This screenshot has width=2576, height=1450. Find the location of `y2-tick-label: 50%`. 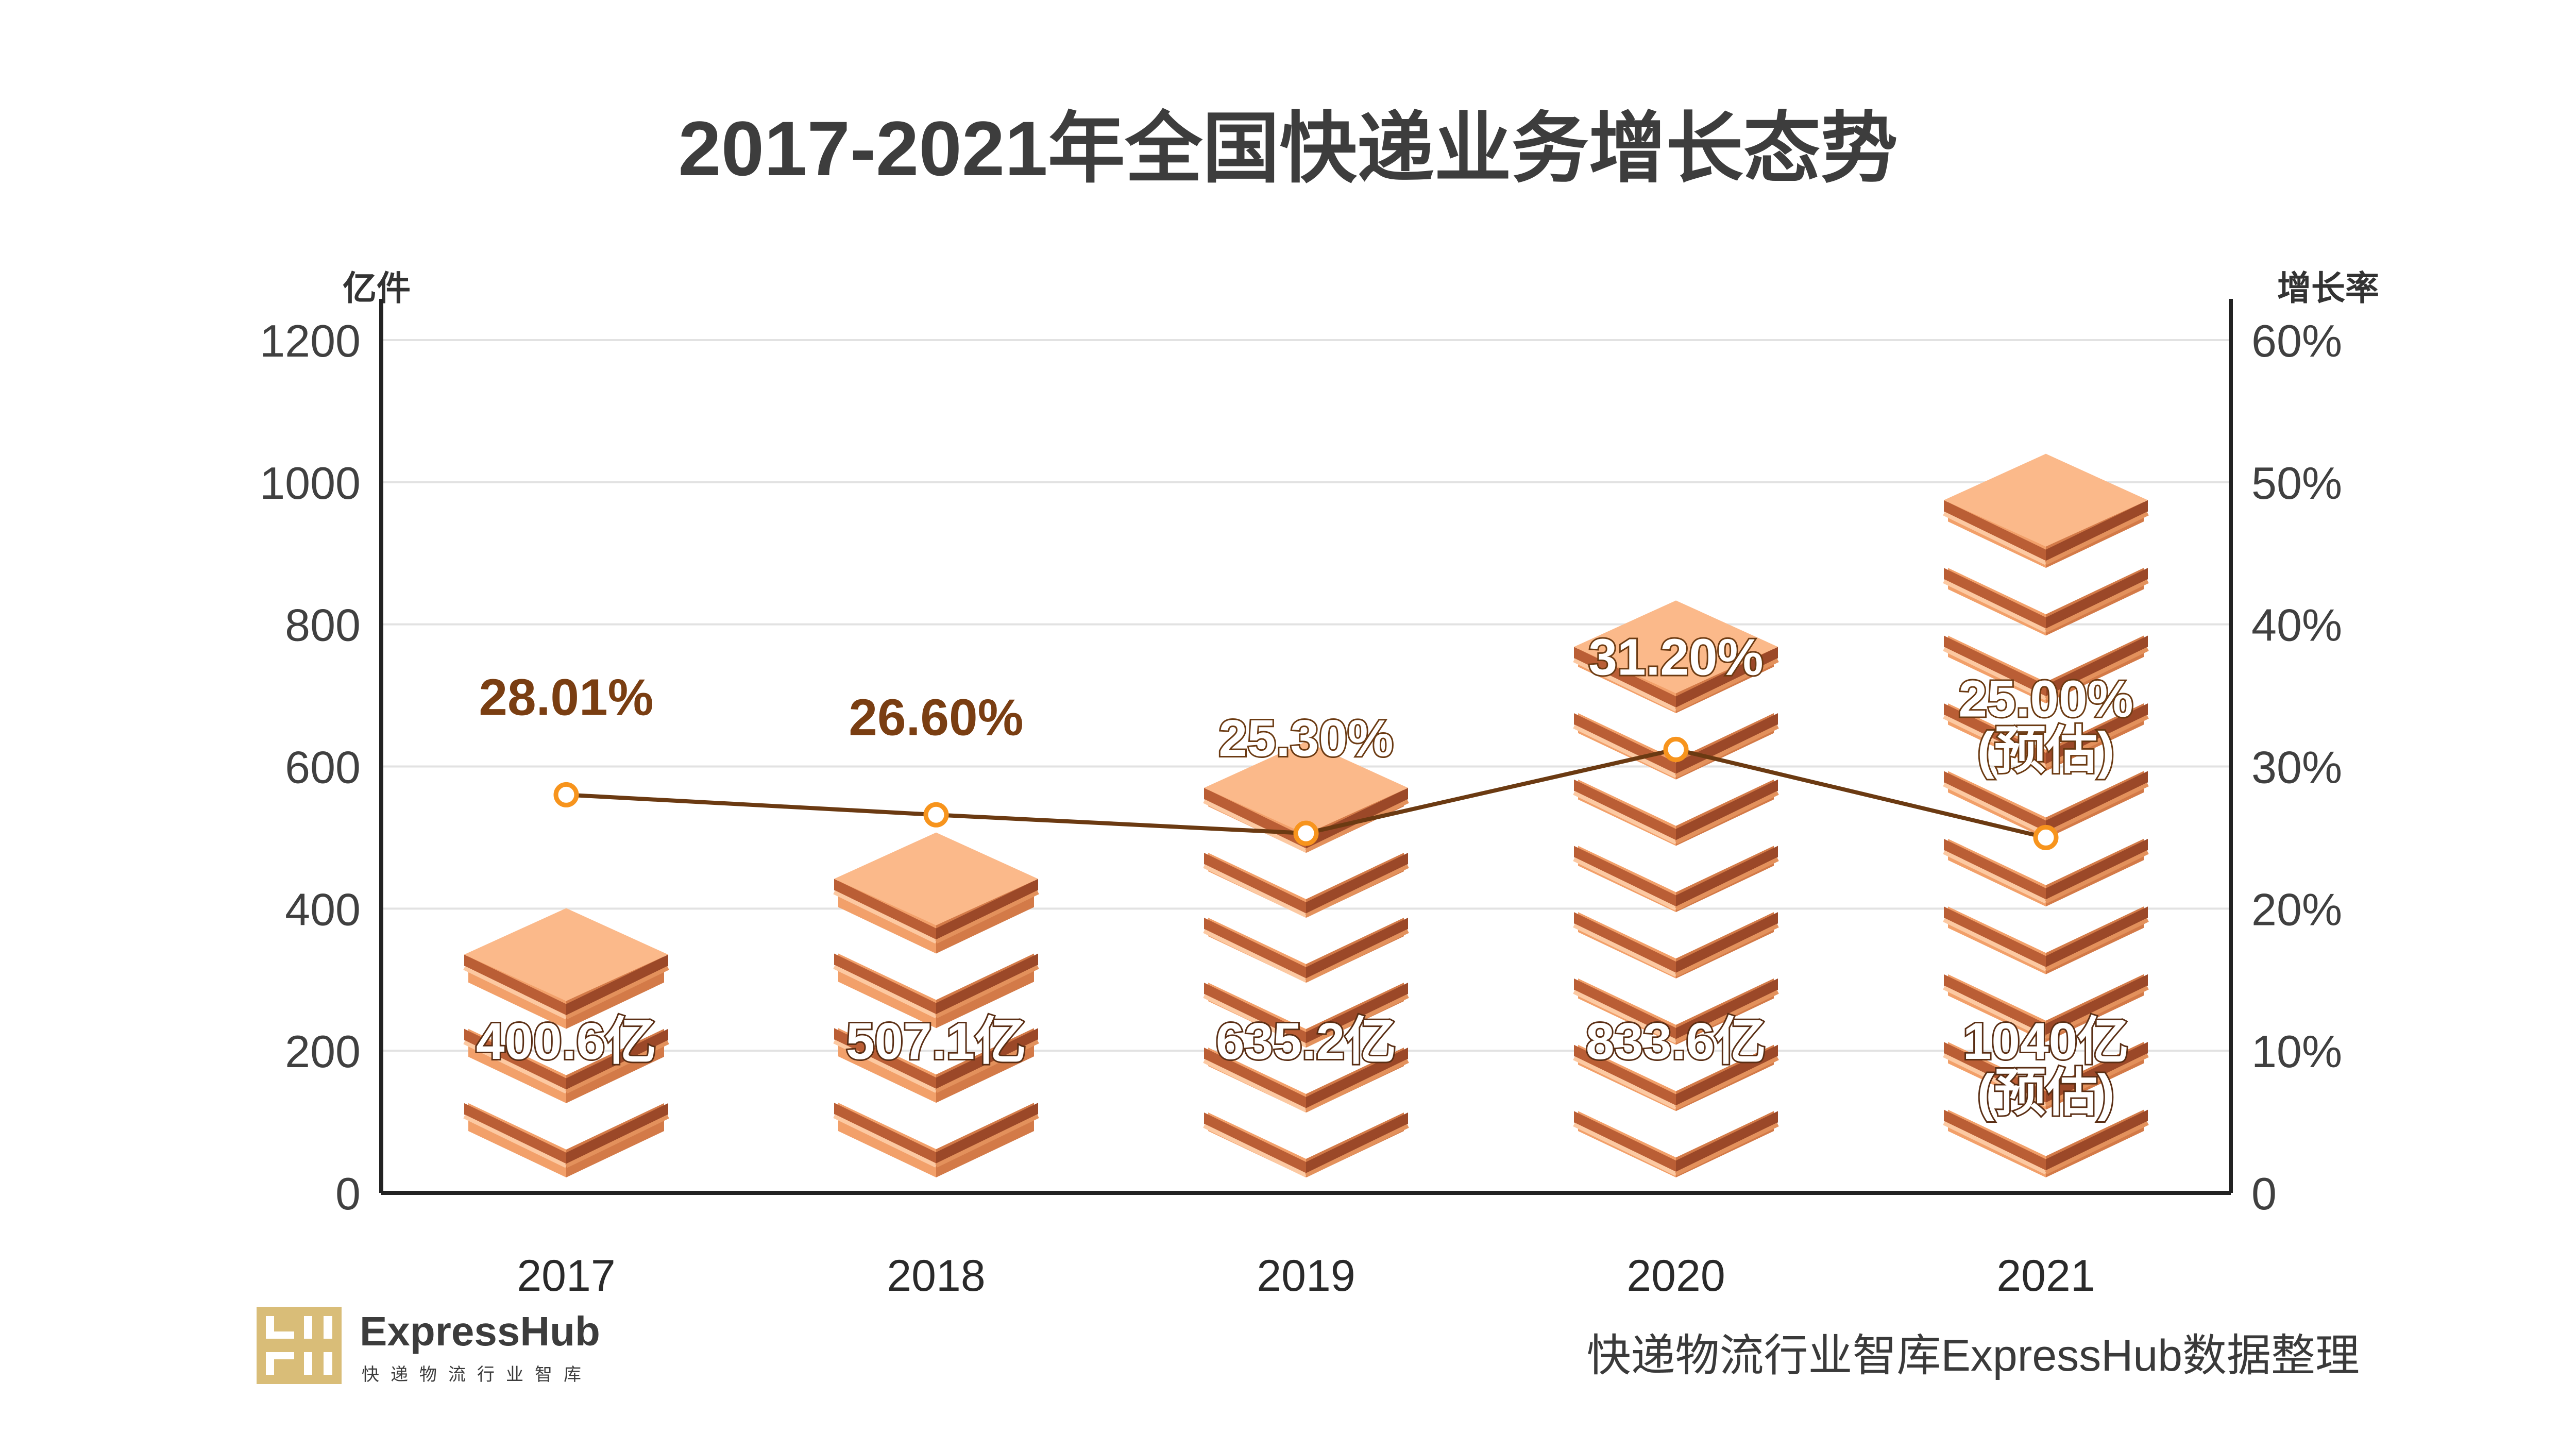

y2-tick-label: 50% is located at coordinates (2296, 483).